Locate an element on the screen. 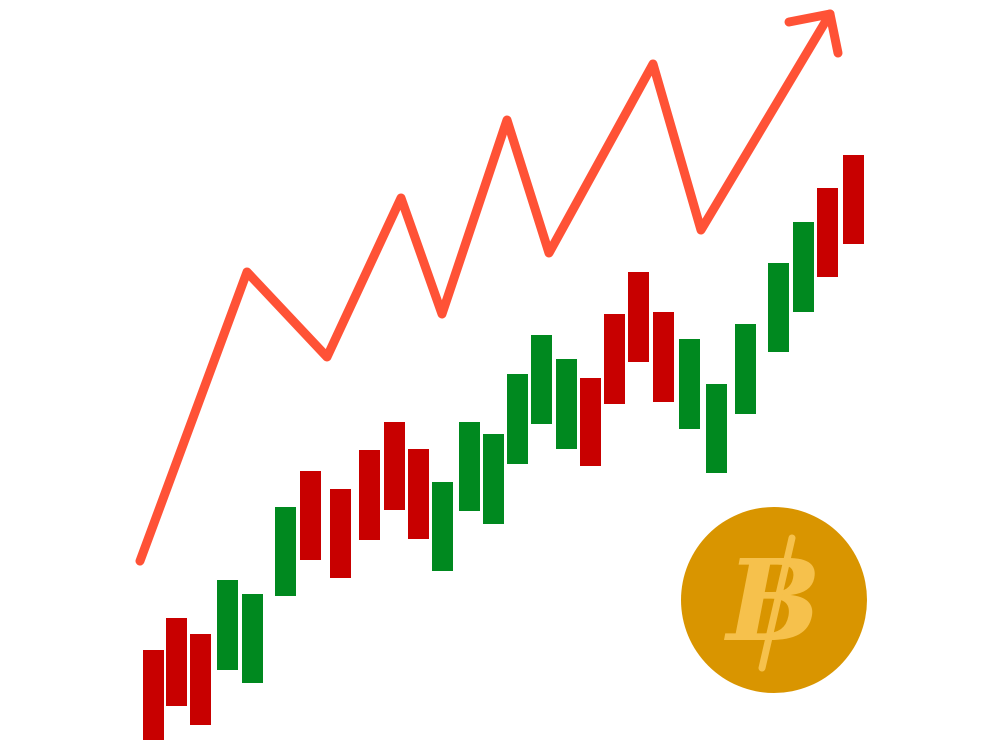  coin-symbol: B is located at coordinates (773, 601).